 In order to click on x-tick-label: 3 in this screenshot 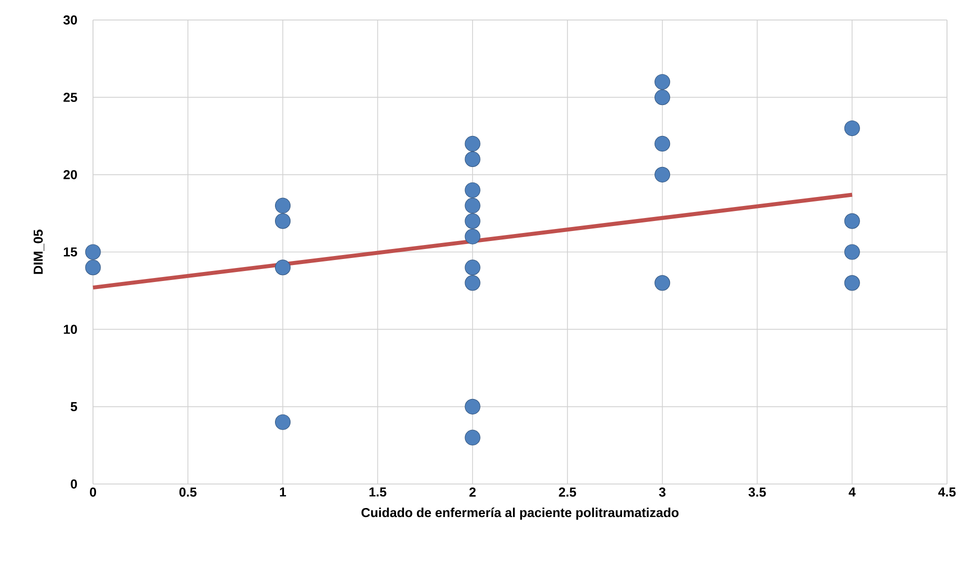, I will do `click(662, 492)`.